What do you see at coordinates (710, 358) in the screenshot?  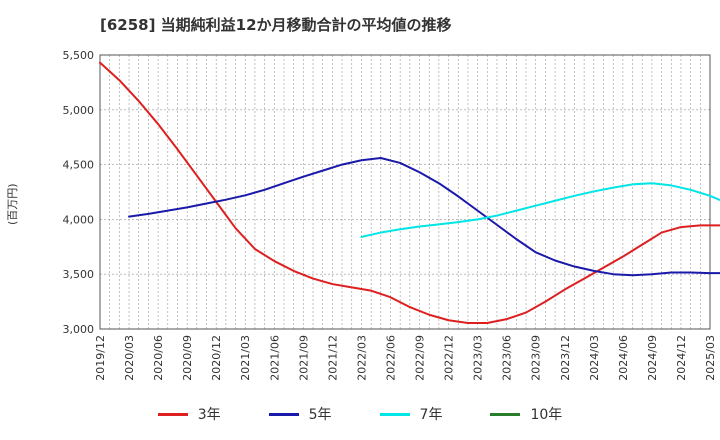 I see `x-tick-label: 2025/03` at bounding box center [710, 358].